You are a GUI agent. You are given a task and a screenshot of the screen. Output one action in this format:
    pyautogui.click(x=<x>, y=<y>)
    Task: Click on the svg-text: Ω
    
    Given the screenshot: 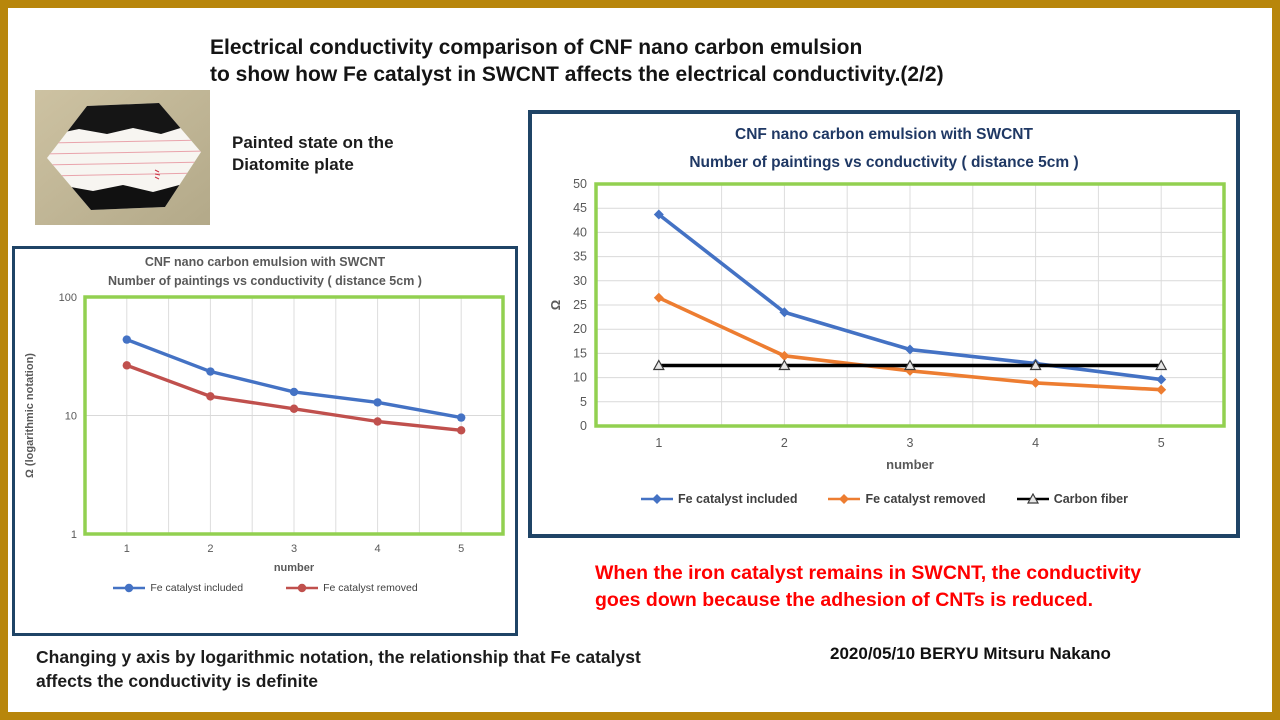 What is the action you would take?
    pyautogui.click(x=555, y=305)
    